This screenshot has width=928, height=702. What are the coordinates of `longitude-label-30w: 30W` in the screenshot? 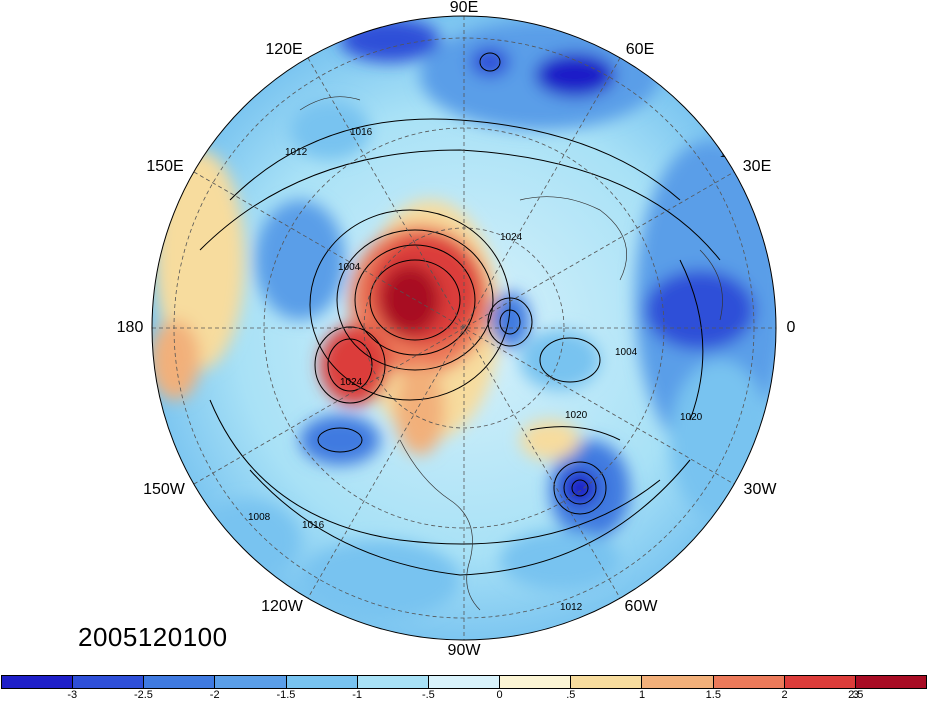 It's located at (760, 489).